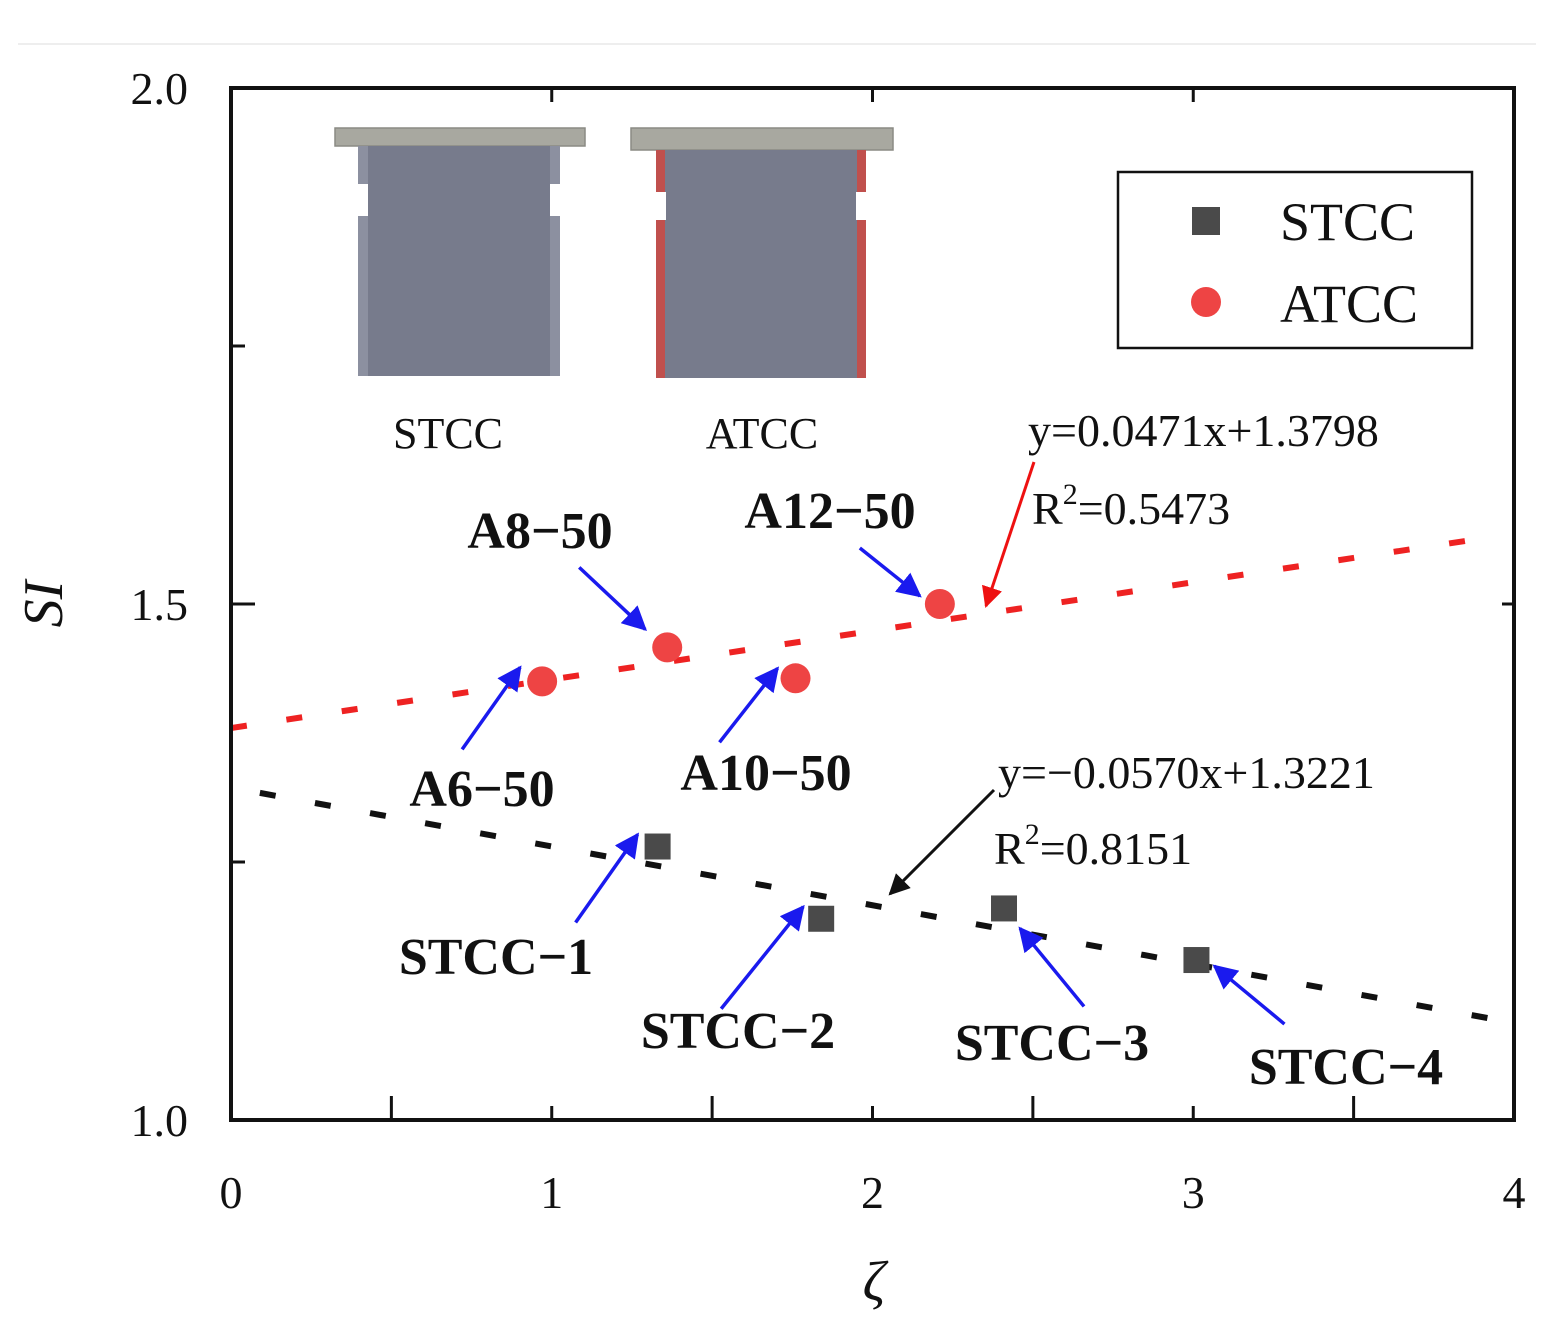  I want to click on legend: STCC ATCC, so click(1295, 260).